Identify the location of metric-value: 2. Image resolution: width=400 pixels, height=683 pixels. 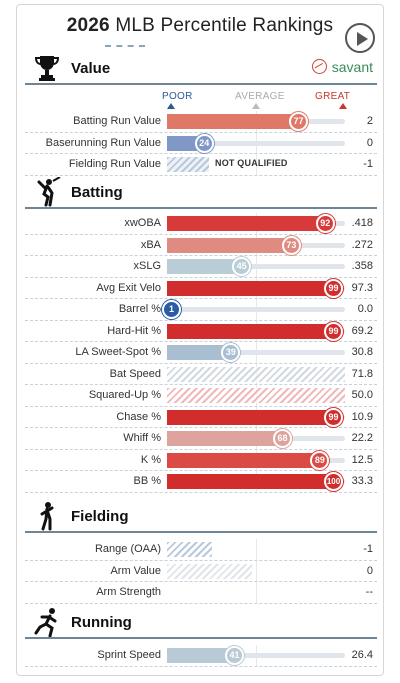
(369, 121).